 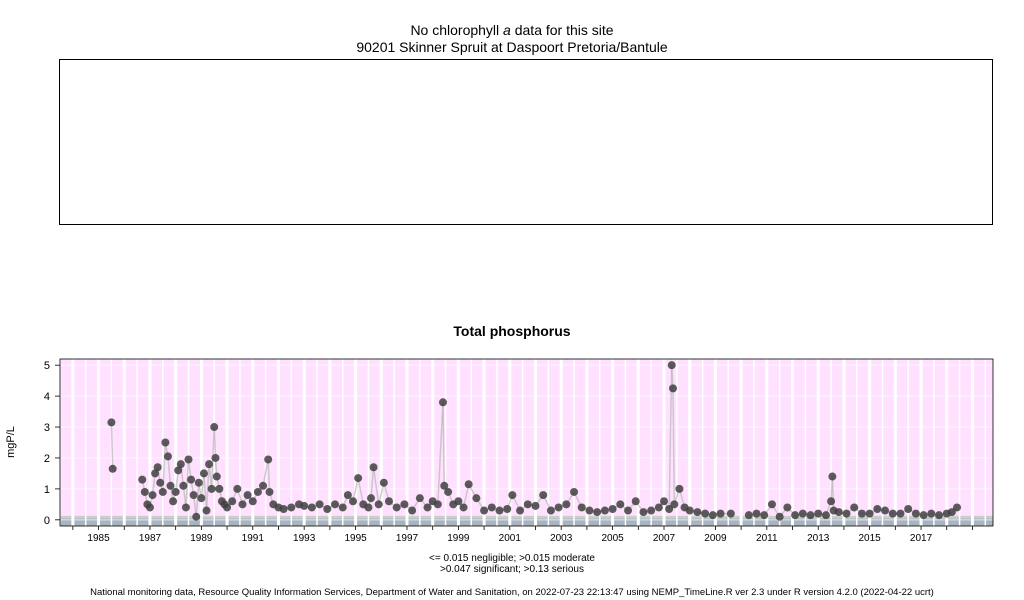 What do you see at coordinates (512, 569) in the screenshot?
I see `threshold-legend-line2: >0.047 significant; >0.13 serious` at bounding box center [512, 569].